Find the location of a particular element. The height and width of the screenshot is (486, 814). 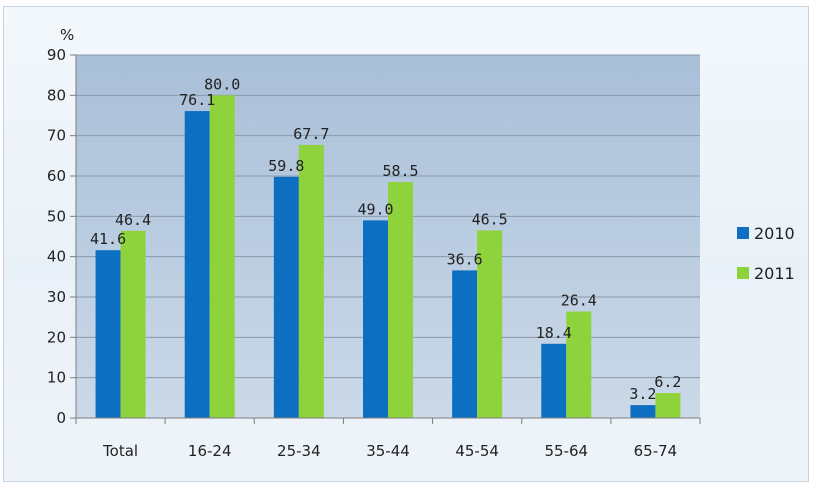

data-label-2010-35-44: 49.0 is located at coordinates (375, 209).